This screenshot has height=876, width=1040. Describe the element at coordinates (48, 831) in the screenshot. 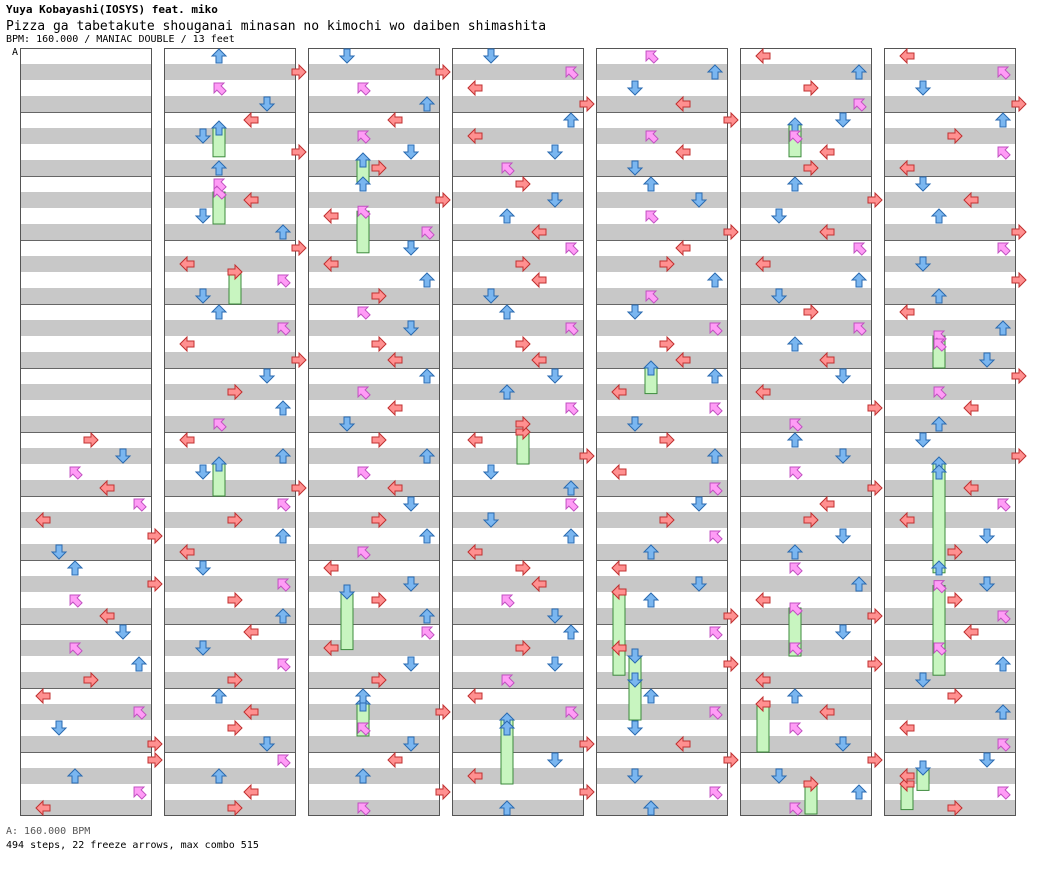

I see `bpm-legend: A: 160.000 BPM` at that location.